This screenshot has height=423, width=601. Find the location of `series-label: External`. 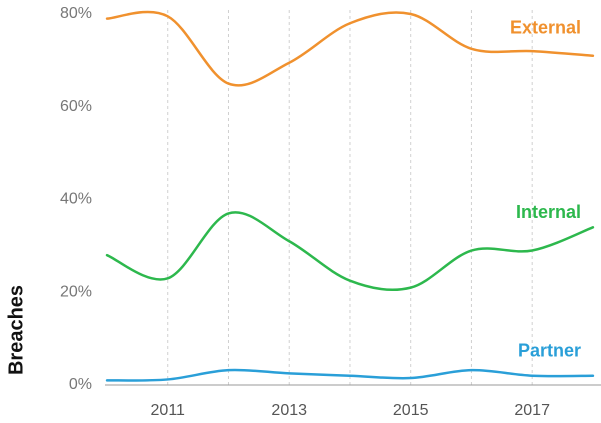

series-label: External is located at coordinates (545, 27).